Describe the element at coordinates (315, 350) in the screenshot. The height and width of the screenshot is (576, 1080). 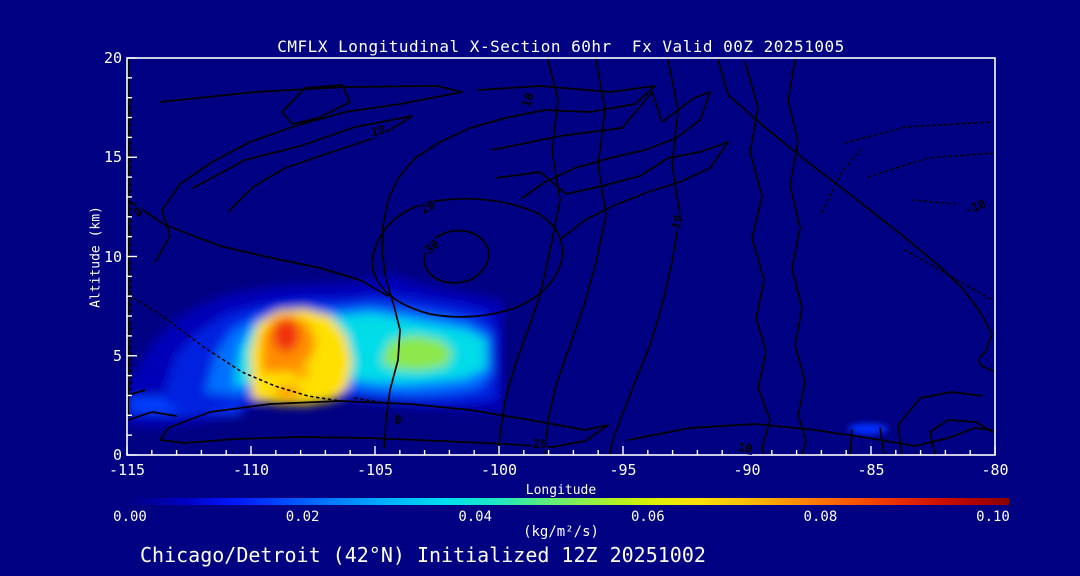
I see `cmflx-fill-field` at that location.